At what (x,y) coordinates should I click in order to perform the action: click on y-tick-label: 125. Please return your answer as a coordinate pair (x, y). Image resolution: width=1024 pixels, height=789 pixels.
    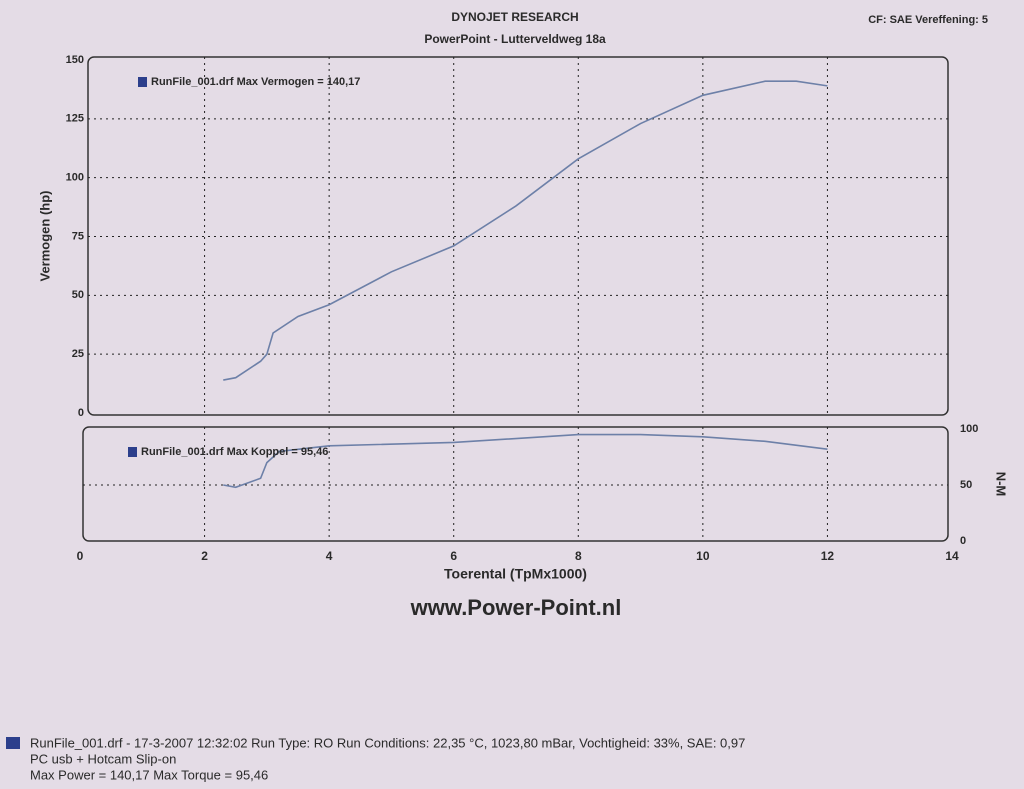
    Looking at the image, I should click on (75, 119).